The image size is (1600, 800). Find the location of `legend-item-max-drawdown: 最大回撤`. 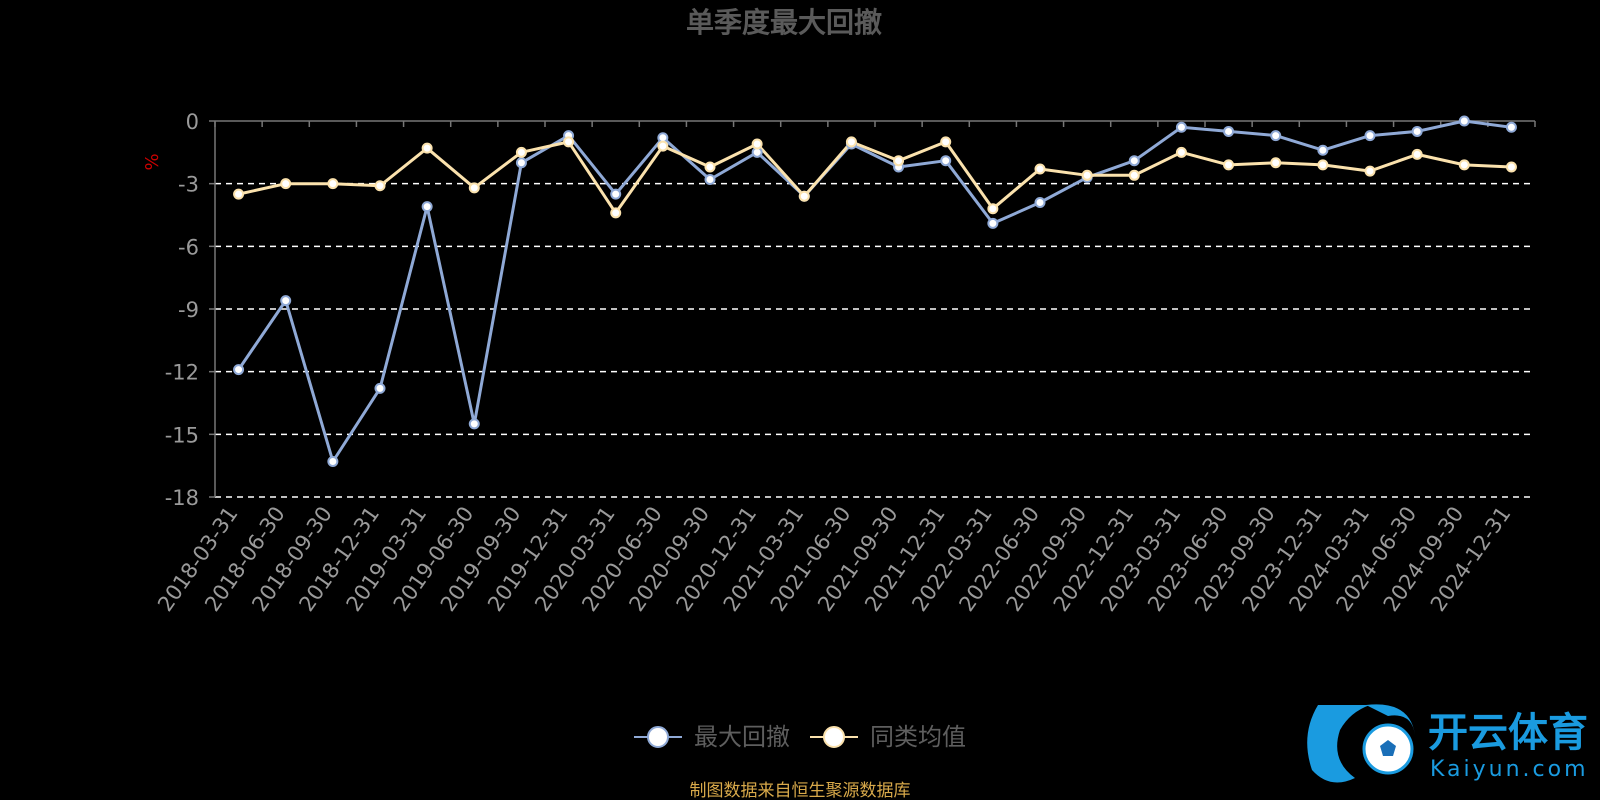

legend-item-max-drawdown: 最大回撤 is located at coordinates (712, 737).